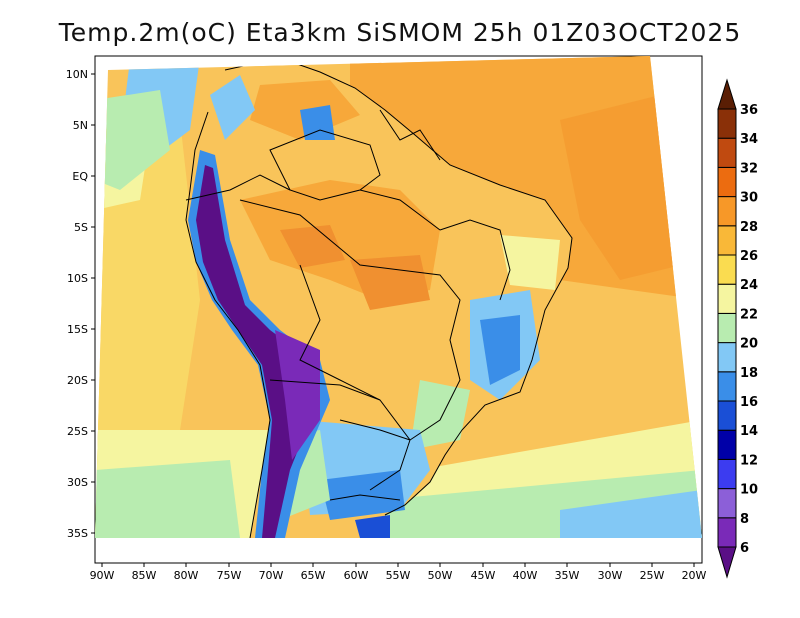 Image resolution: width=800 pixels, height=618 pixels. I want to click on lon-tick-label: 65W, so click(313, 575).